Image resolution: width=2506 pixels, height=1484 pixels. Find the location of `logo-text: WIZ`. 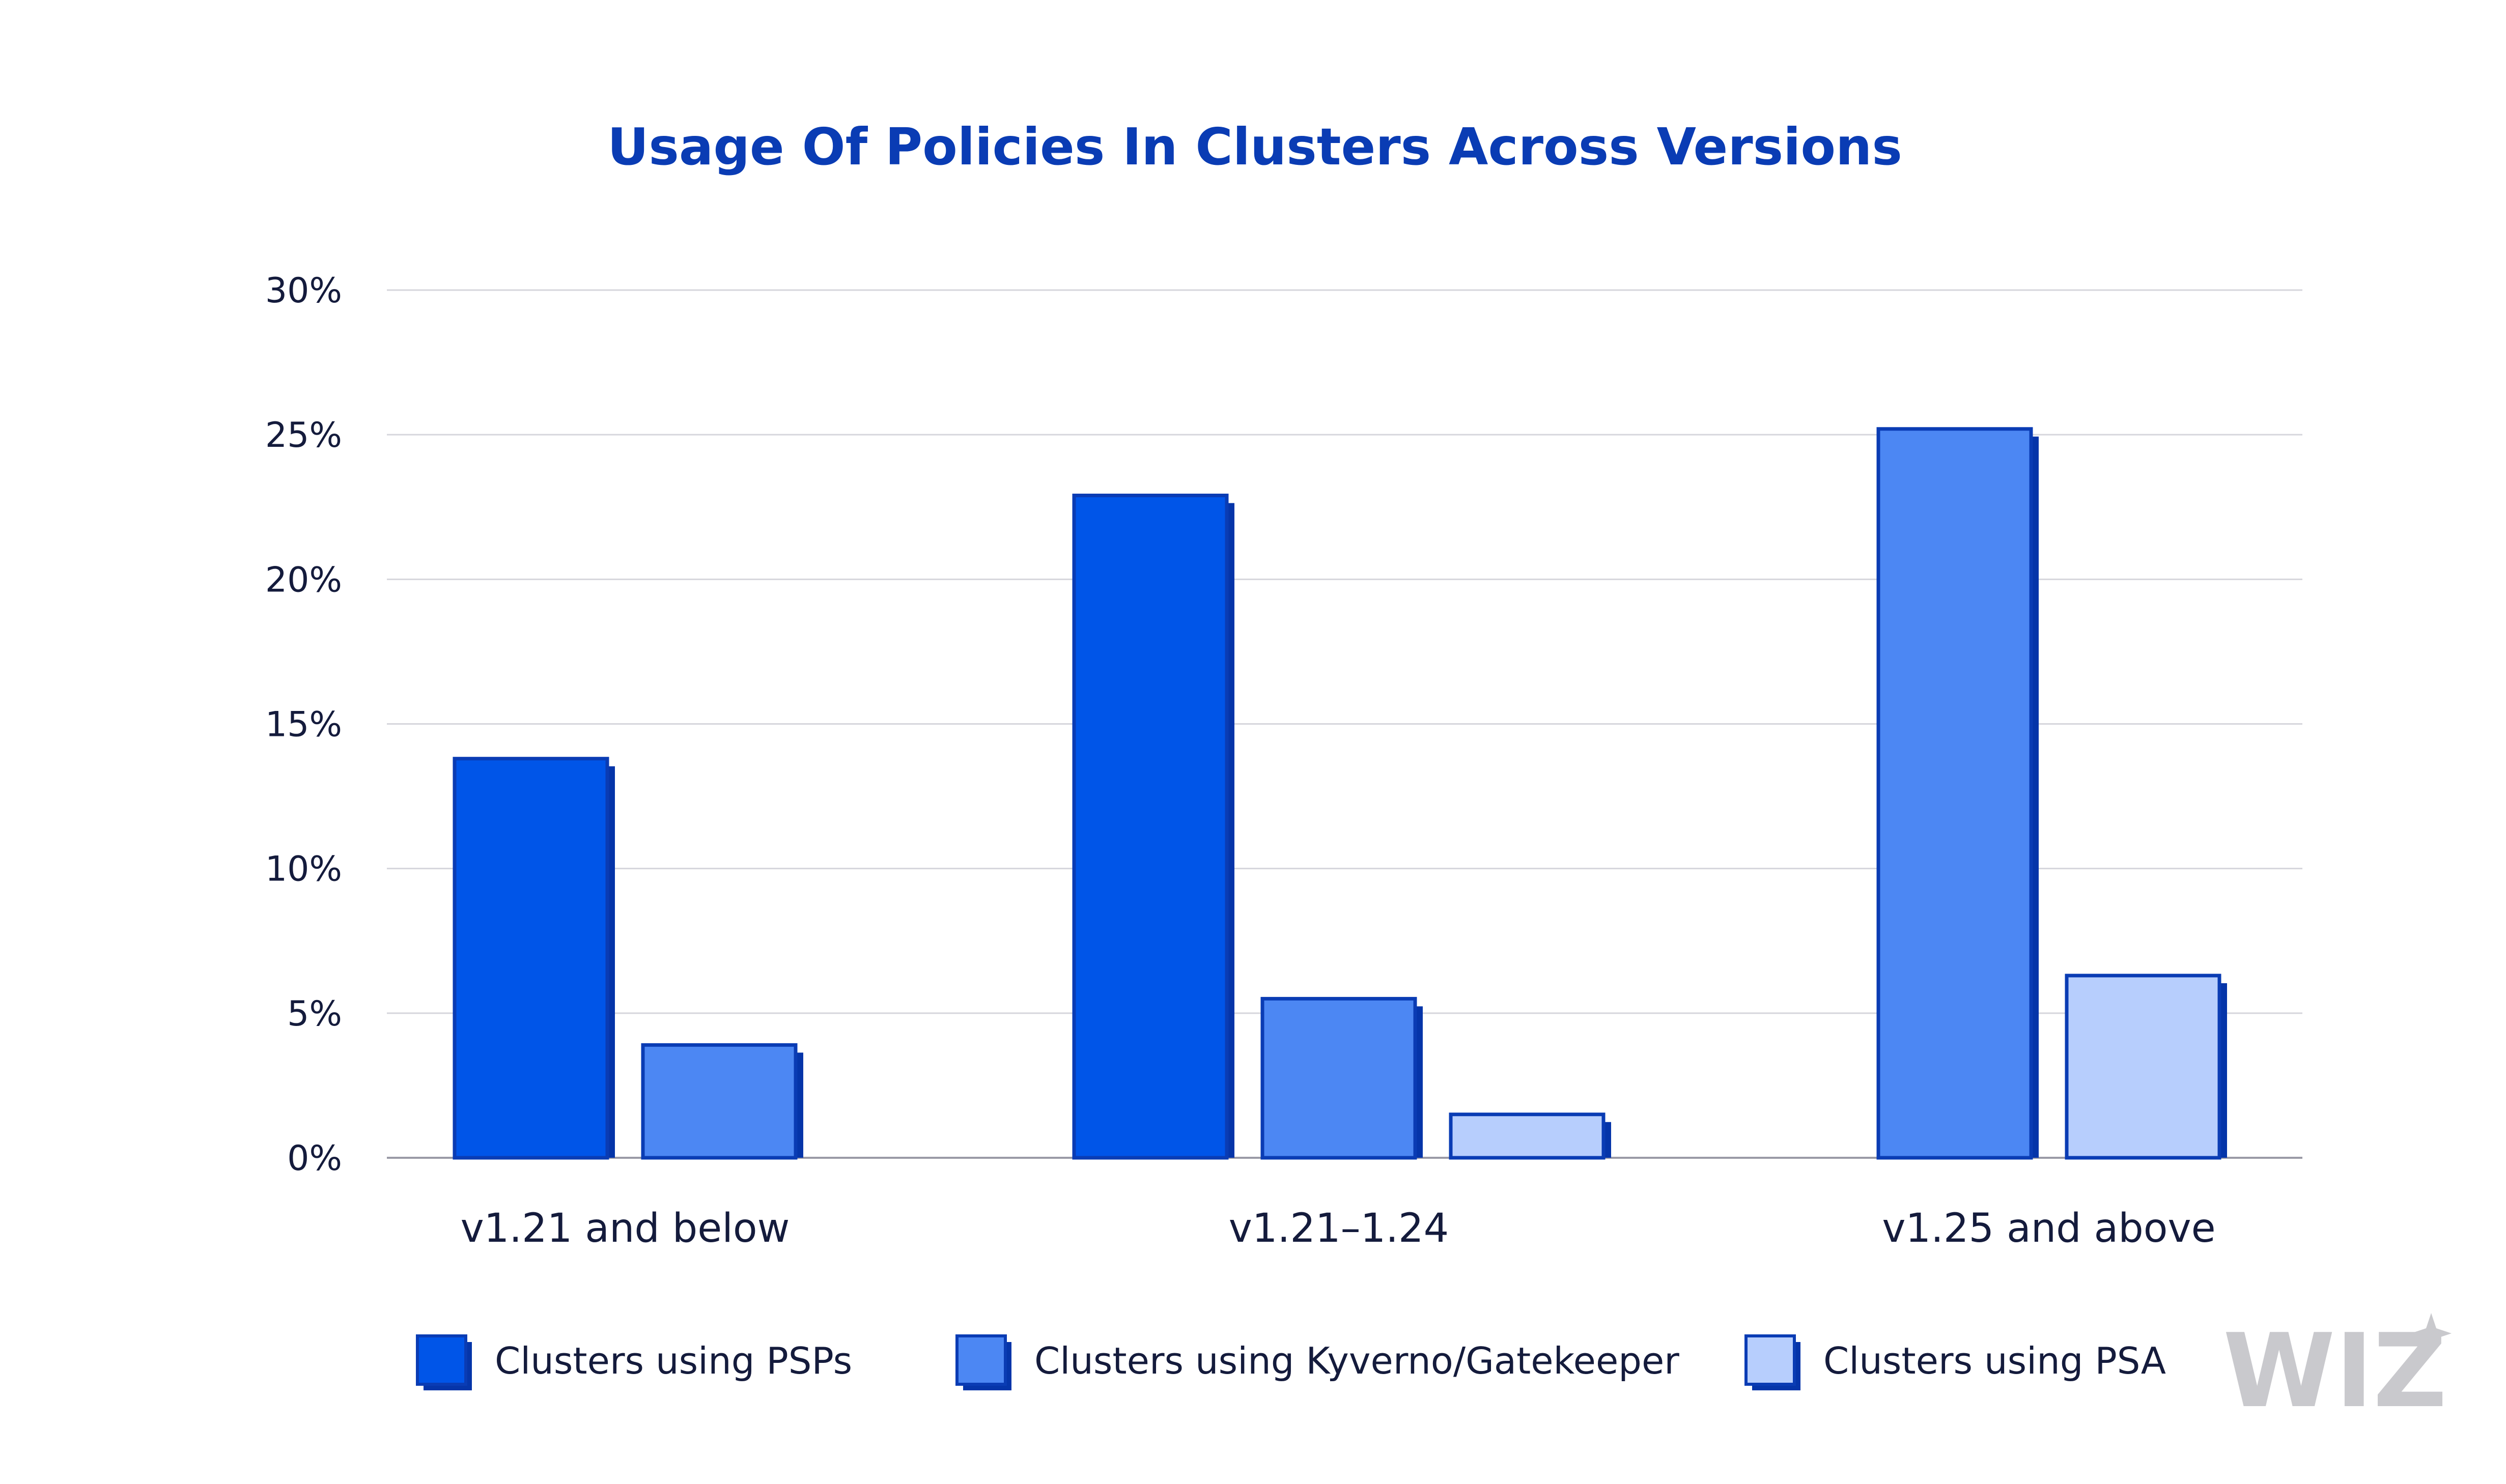

logo-text: WIZ is located at coordinates (2335, 1371).